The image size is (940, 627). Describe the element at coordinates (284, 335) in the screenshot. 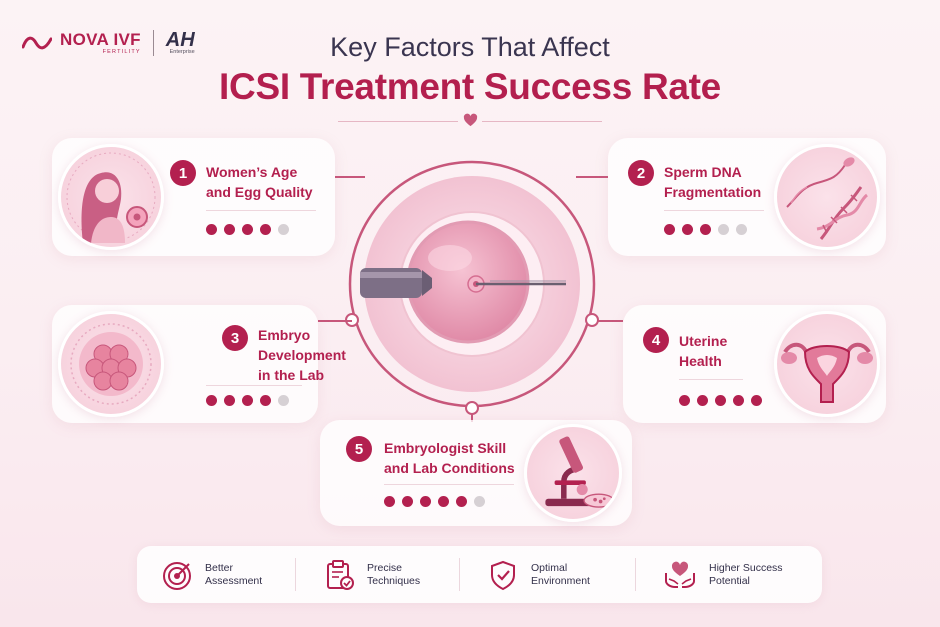

I see `factor-title-line: Embryo` at that location.